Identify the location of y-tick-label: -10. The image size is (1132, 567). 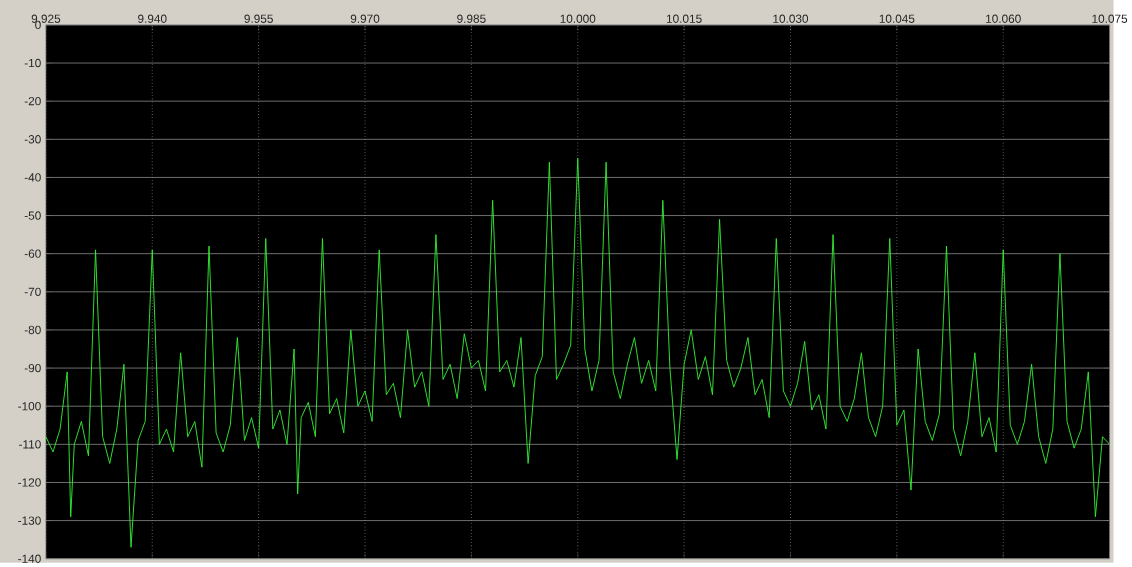
(32, 63).